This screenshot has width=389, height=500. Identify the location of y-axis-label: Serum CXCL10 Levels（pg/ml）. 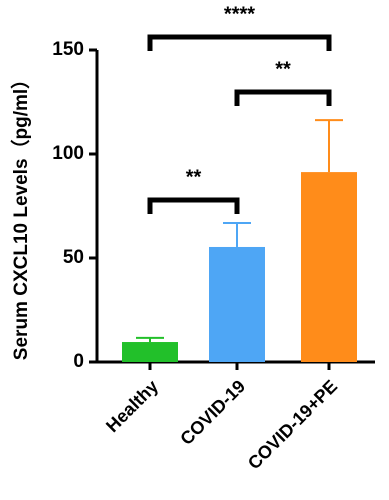
(20, 215).